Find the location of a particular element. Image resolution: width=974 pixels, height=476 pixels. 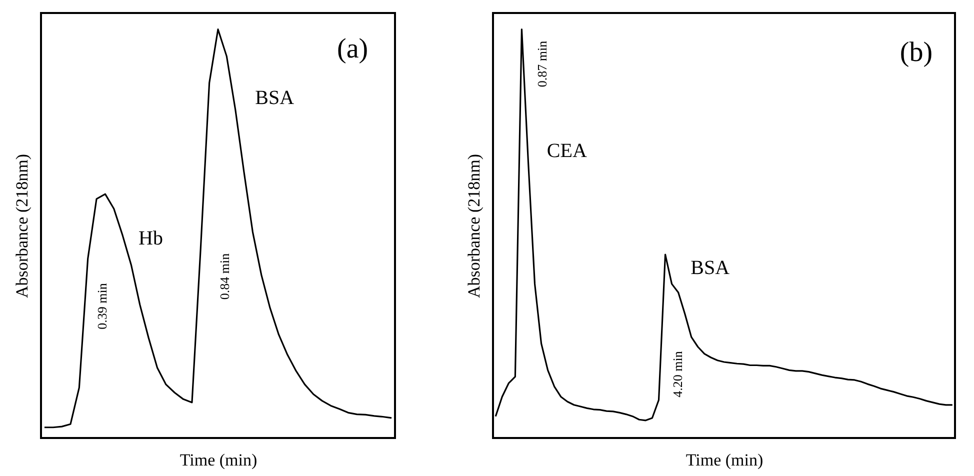

annotation: 0.84 min is located at coordinates (224, 276).